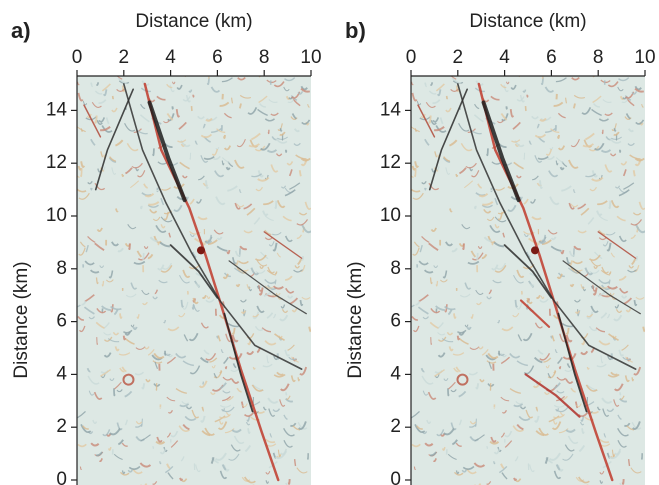 Image resolution: width=659 pixels, height=485 pixels. What do you see at coordinates (77, 57) in the screenshot?
I see `x-tick-label: 0` at bounding box center [77, 57].